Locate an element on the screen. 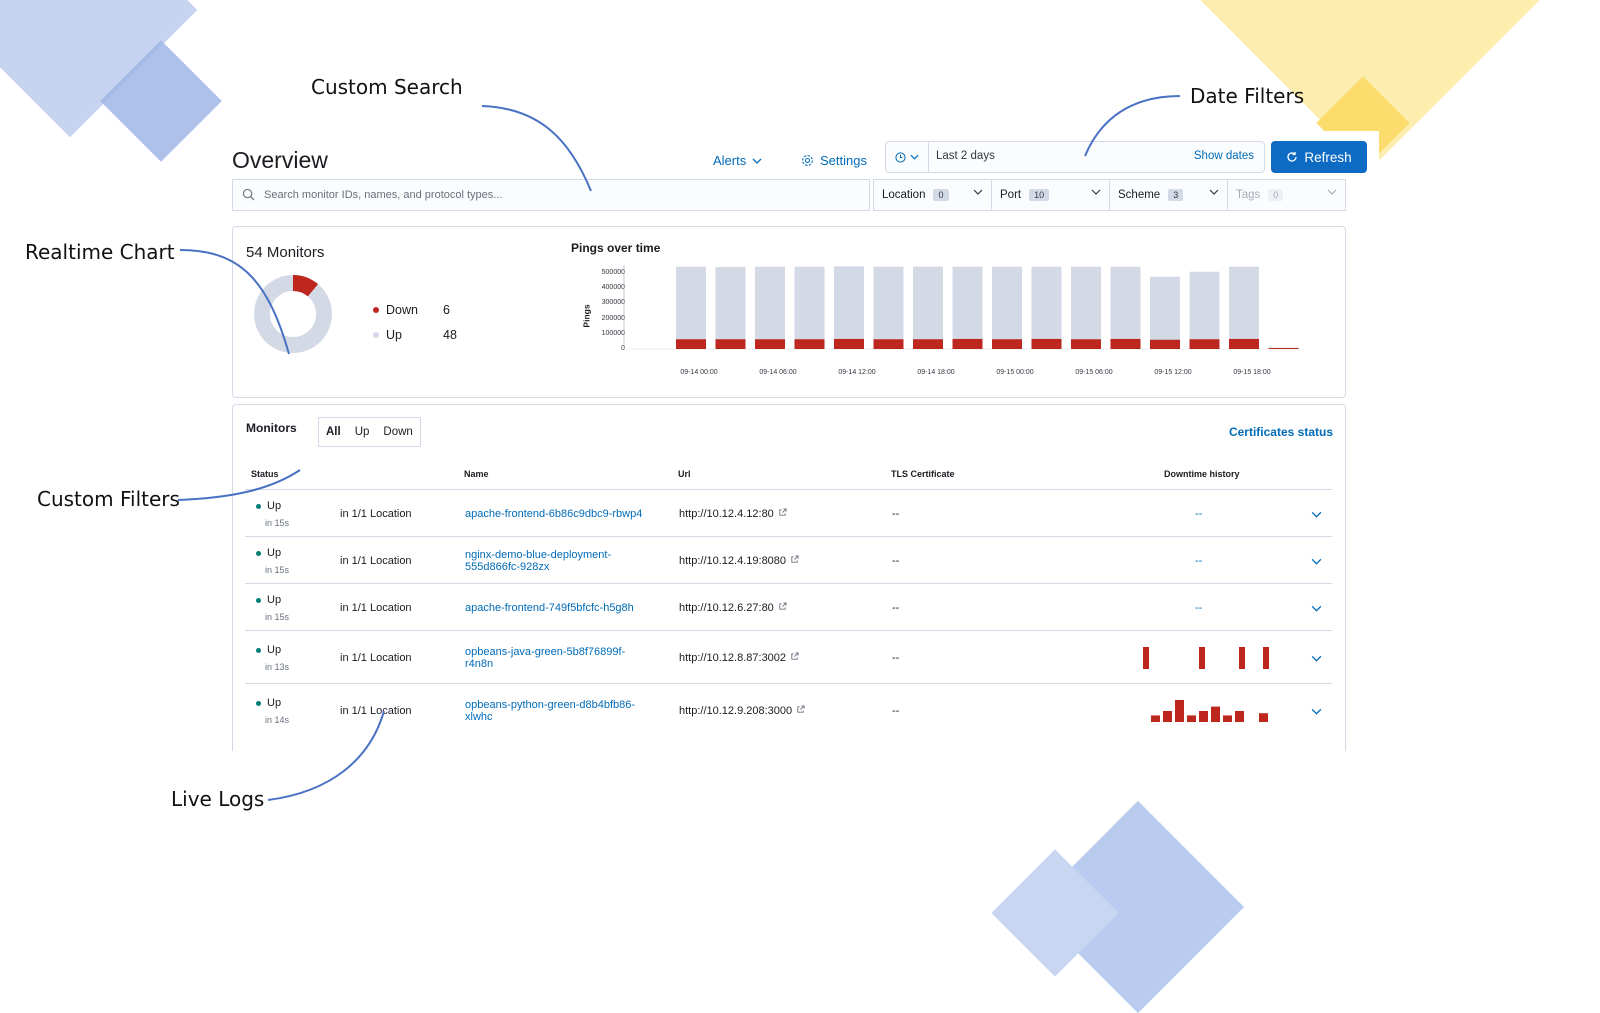 The width and height of the screenshot is (1600, 1013). monitor-url-text: http://10.12.9.208:3000 is located at coordinates (736, 710).